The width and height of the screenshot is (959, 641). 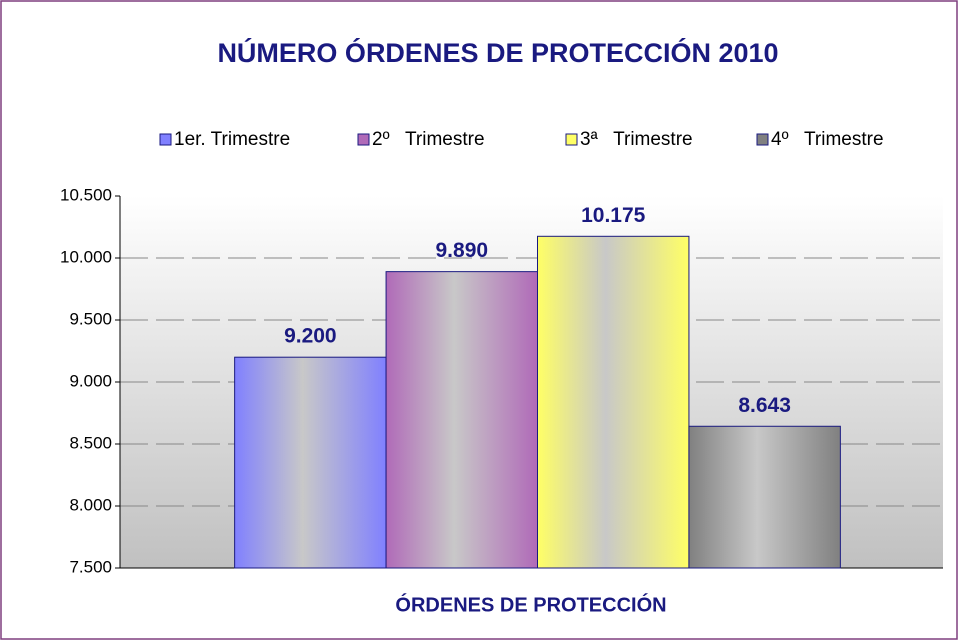 I want to click on y-tick-label: 8.000, so click(x=90, y=504).